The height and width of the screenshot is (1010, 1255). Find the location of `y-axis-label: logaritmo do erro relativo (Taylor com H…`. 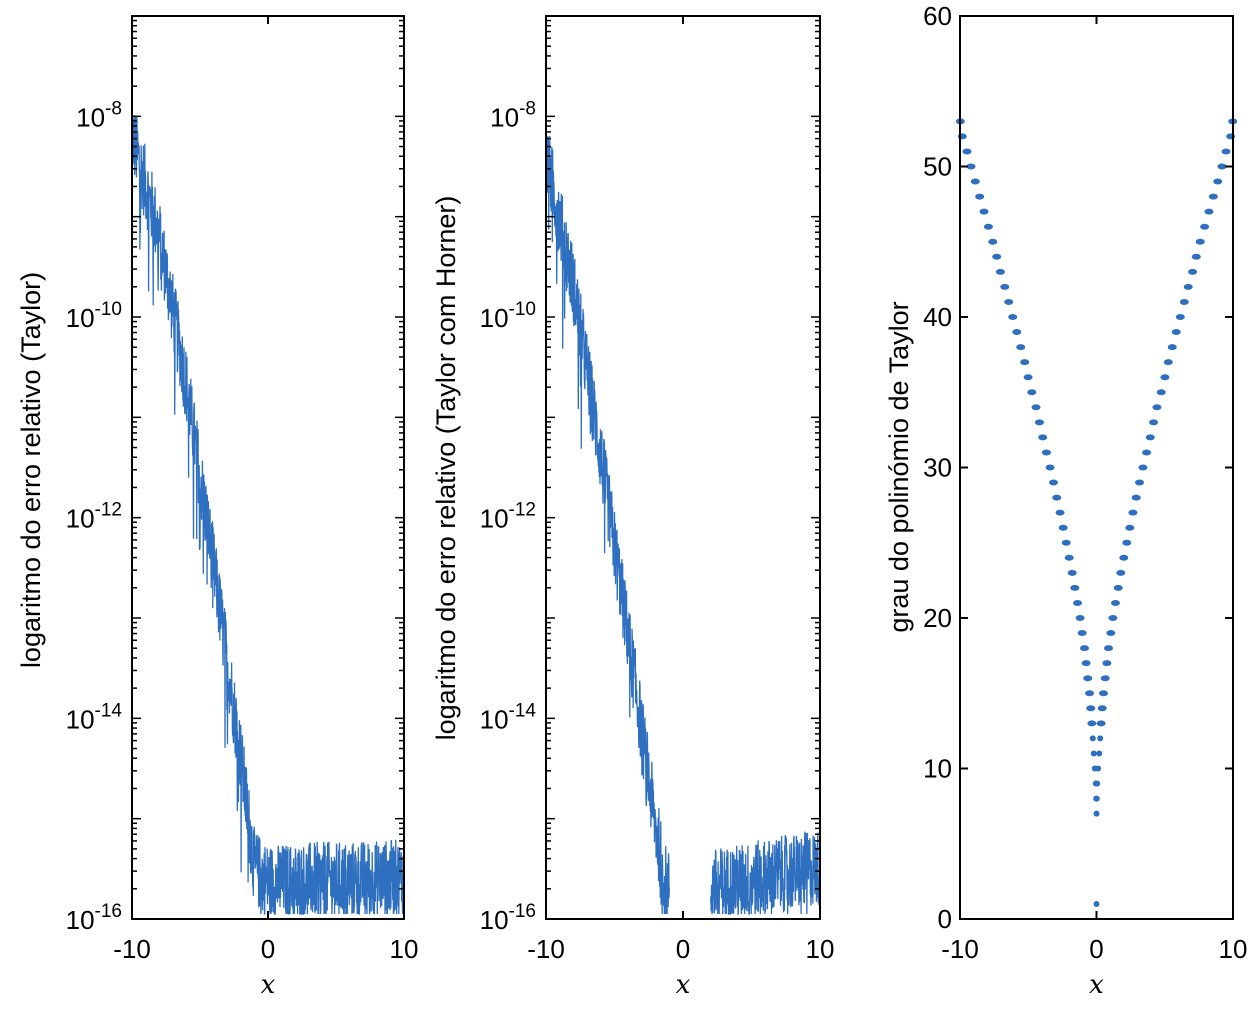

y-axis-label: logaritmo do erro relativo (Taylor com H… is located at coordinates (446, 468).